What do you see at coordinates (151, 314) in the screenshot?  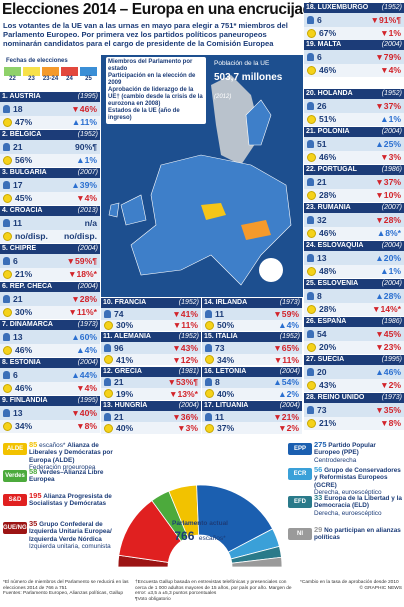 I see `country-row: 74 ▼41%` at bounding box center [151, 314].